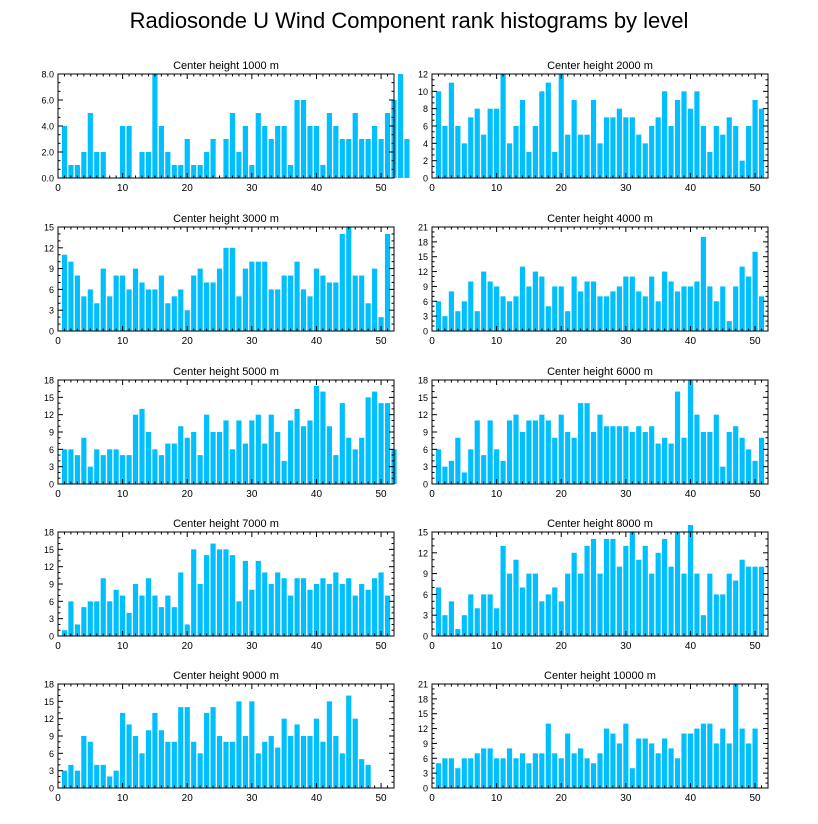 This screenshot has height=824, width=818. I want to click on panel-6-ytick-label: 0, so click(425, 485).